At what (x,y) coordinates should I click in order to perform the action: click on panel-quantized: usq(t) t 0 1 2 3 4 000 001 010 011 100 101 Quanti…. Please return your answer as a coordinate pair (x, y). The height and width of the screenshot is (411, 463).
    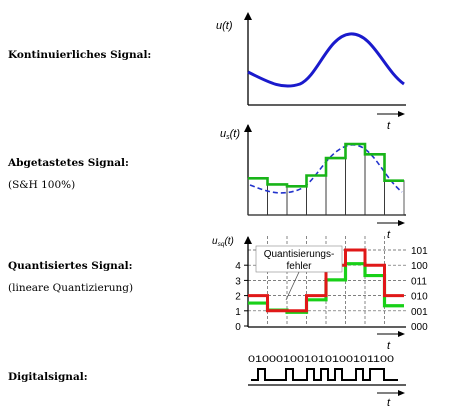
    Looking at the image, I should click on (320, 294).